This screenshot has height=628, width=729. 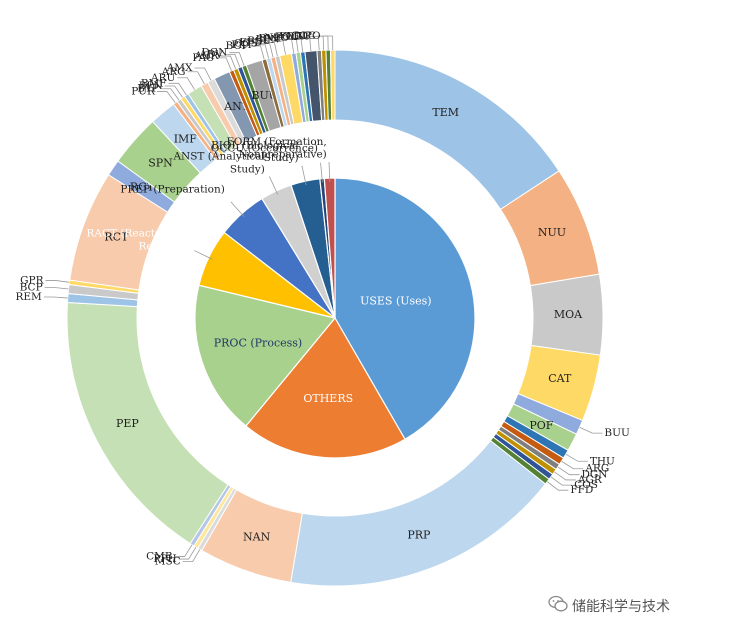 I want to click on outer-label-thu-6: THU, so click(x=602, y=461).